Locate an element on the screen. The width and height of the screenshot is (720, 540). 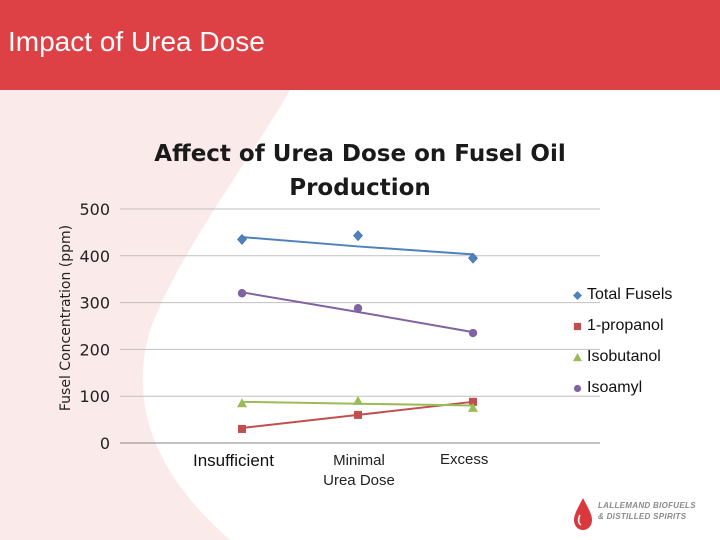
legend-label-isoamyl: Isoamyl is located at coordinates (615, 387).